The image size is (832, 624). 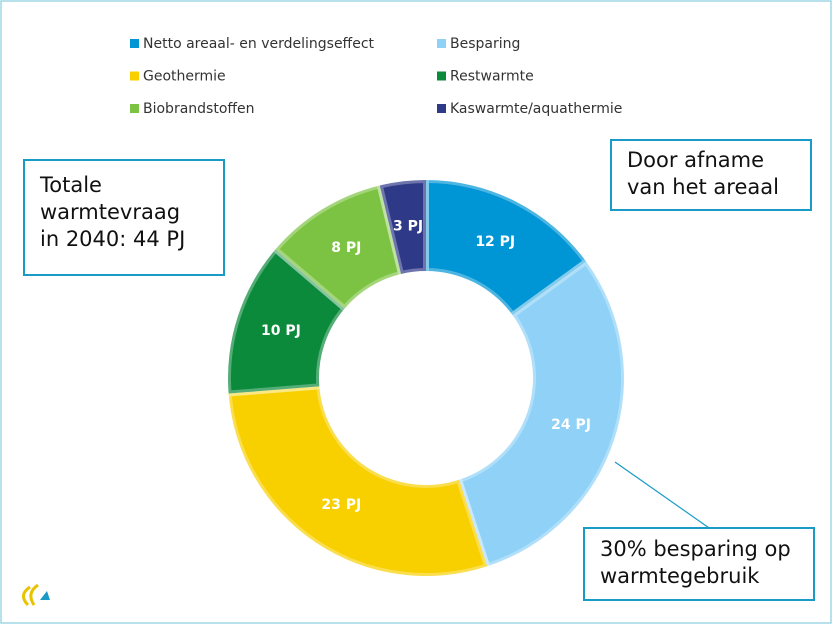 I want to click on legend-label: Netto areaal- en verdelingseffect, so click(x=259, y=44).